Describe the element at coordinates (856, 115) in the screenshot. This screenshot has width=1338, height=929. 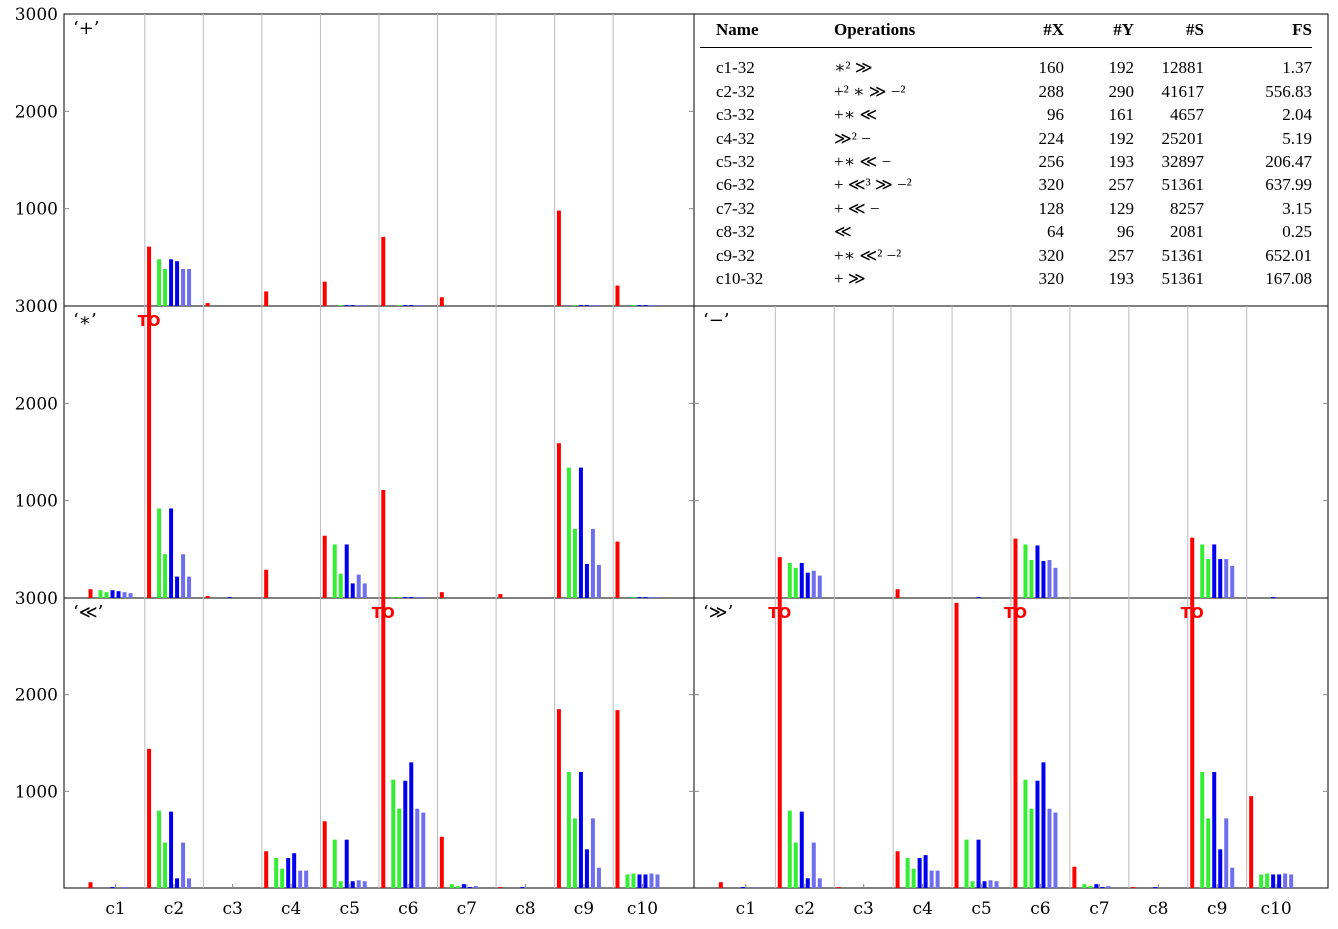
I see `cell-ops: +∗ ≪` at that location.